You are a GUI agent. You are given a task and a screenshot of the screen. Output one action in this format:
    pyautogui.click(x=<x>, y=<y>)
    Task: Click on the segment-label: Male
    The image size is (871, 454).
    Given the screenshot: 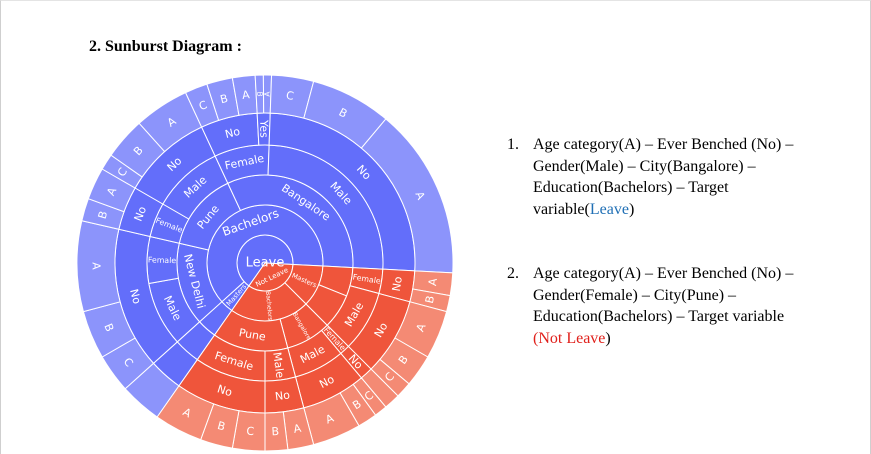 What is the action you would take?
    pyautogui.click(x=278, y=365)
    